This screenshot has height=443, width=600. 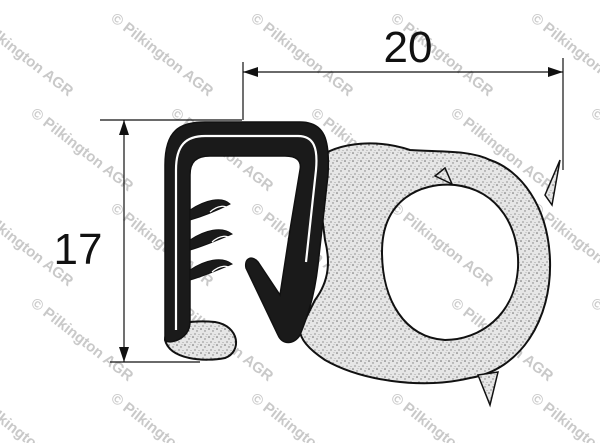 I want to click on height-arrow-top, so click(x=124, y=127).